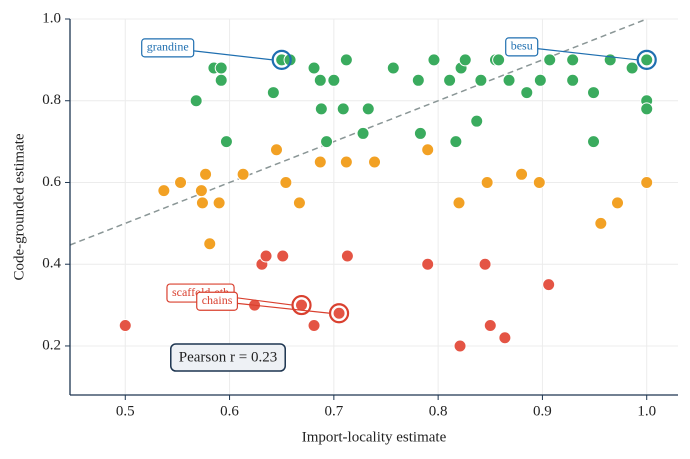 The image size is (690, 459). Describe the element at coordinates (333, 411) in the screenshot. I see `x-tick-label: 0.7` at that location.